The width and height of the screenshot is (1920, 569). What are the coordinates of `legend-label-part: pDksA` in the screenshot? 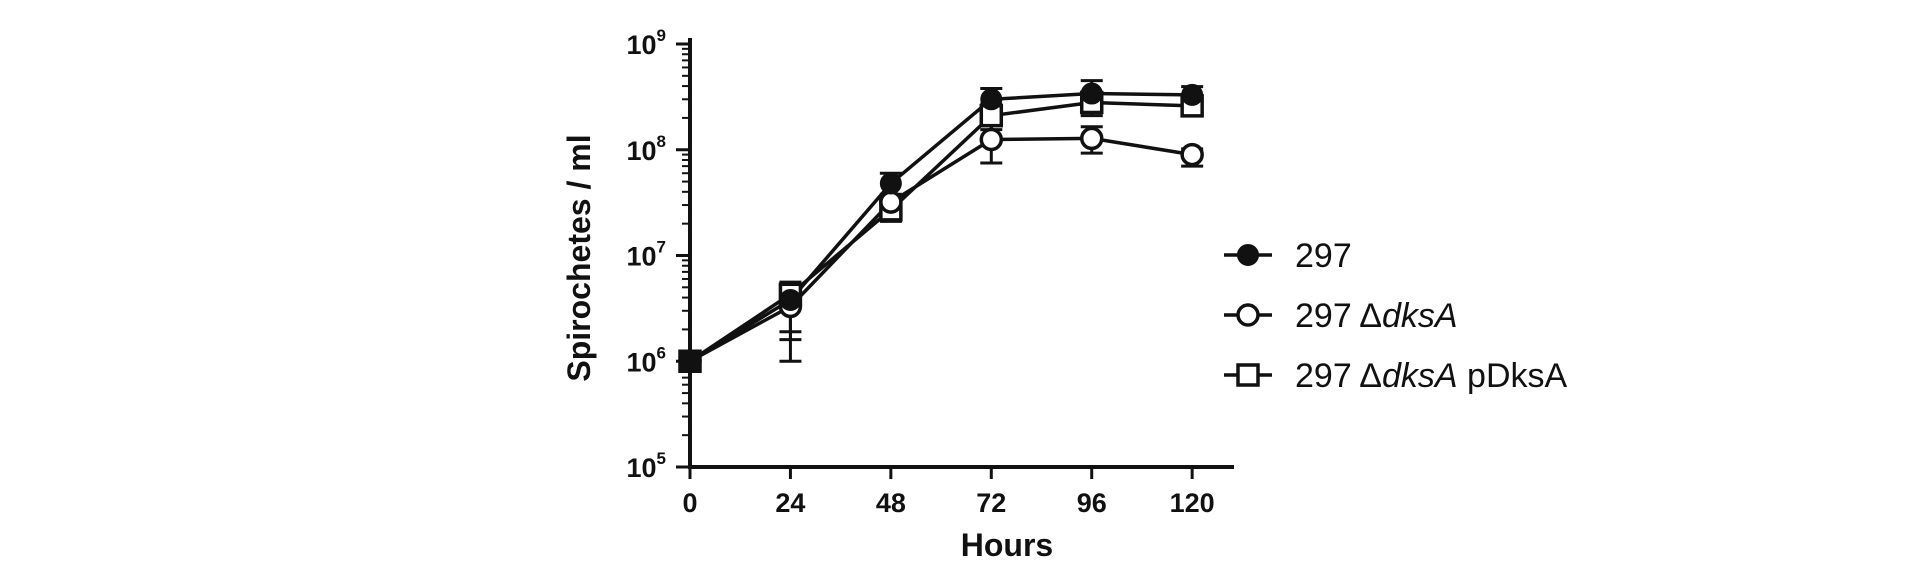 It's located at (1513, 376).